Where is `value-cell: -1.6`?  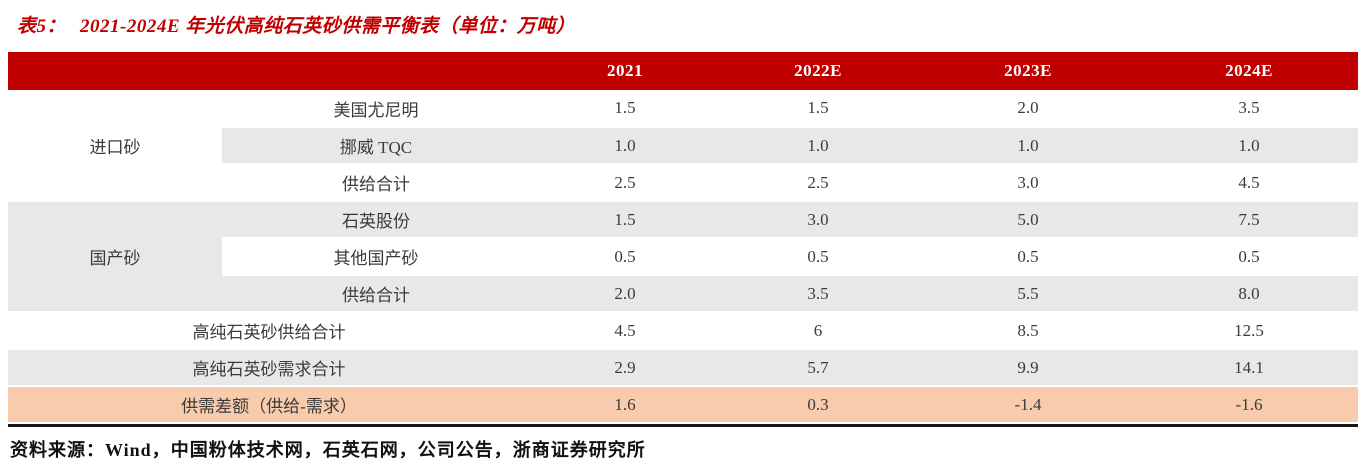 value-cell: -1.6 is located at coordinates (1249, 405).